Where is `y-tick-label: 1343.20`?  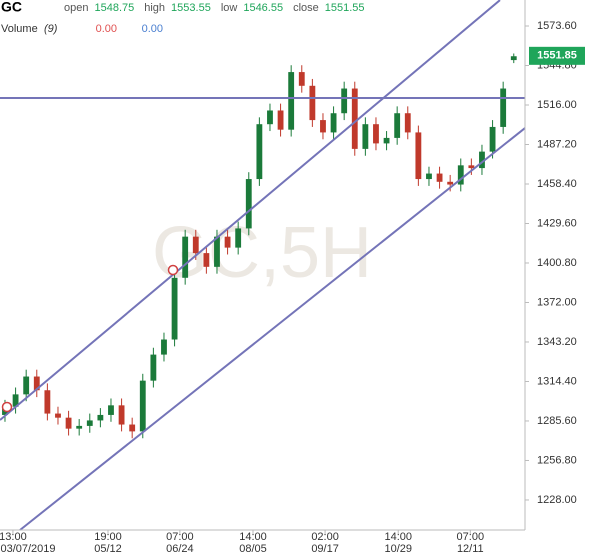
y-tick-label: 1343.20 is located at coordinates (557, 342).